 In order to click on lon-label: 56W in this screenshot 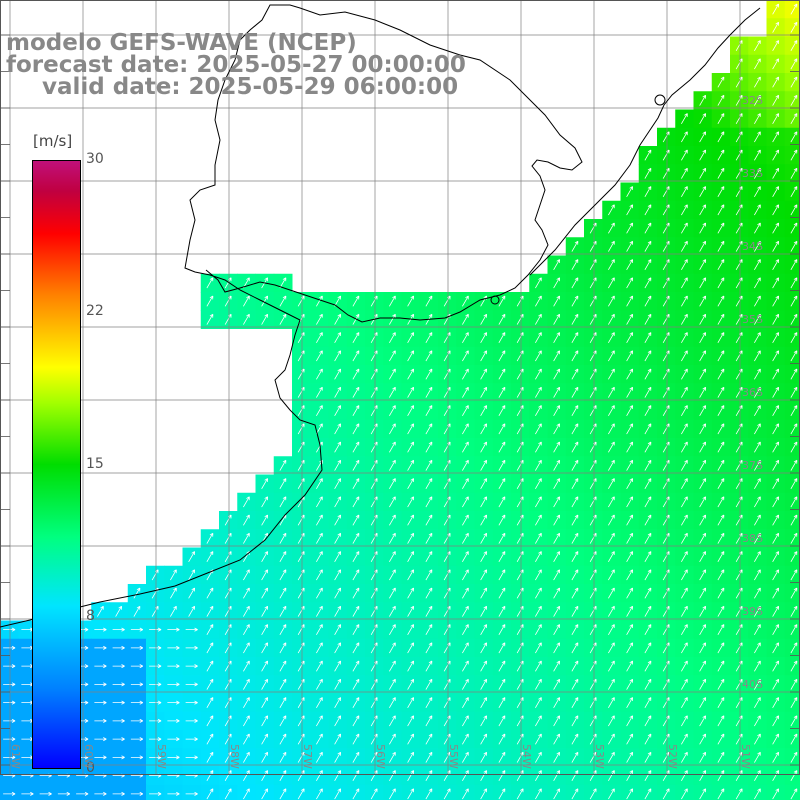, I will do `click(380, 756)`.